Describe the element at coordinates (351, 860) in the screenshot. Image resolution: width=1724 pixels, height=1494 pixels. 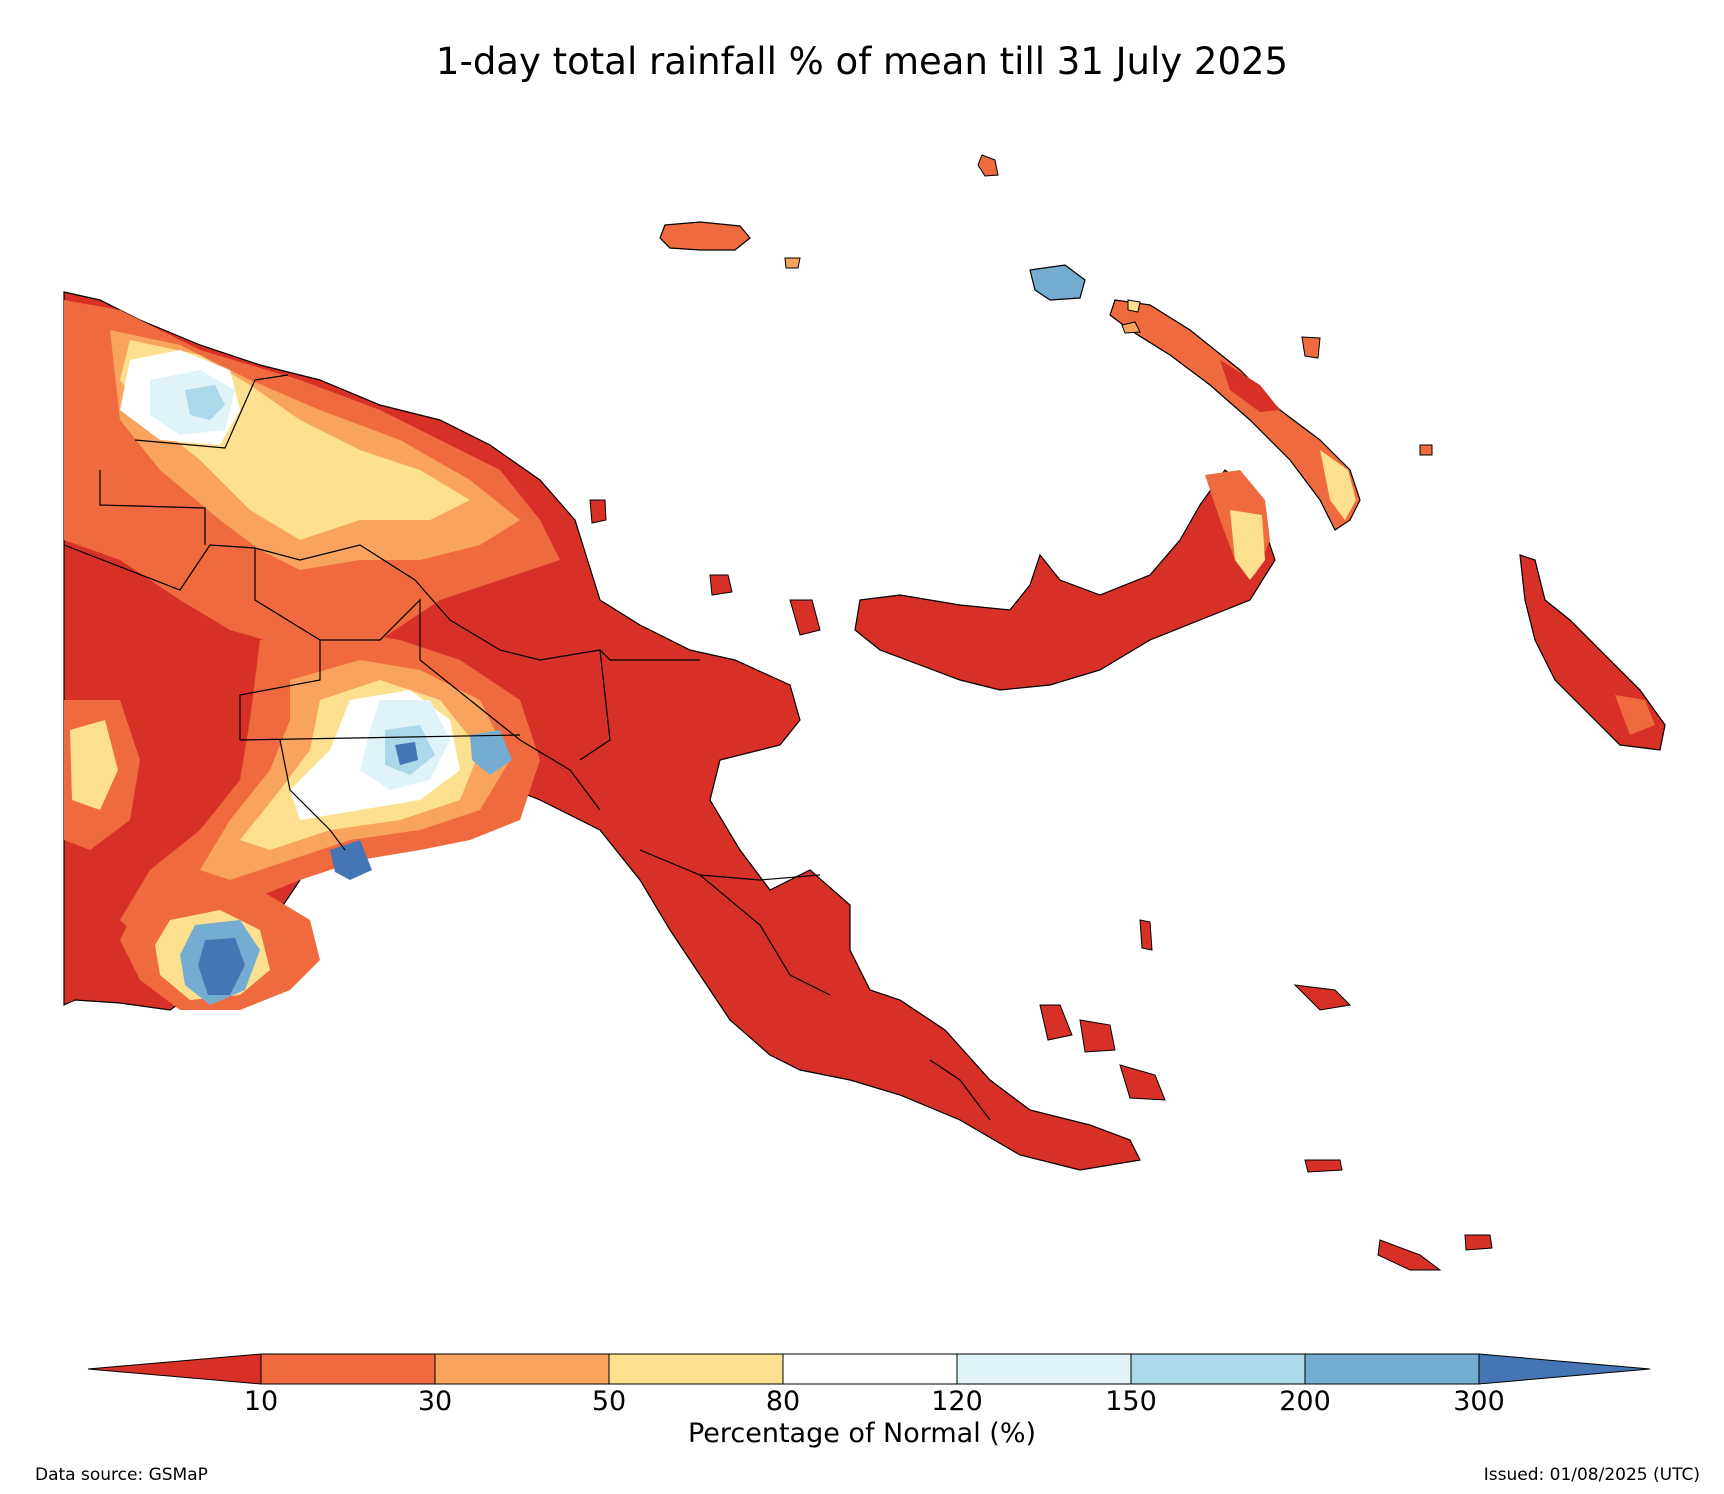
I see `region-blue-coast` at that location.